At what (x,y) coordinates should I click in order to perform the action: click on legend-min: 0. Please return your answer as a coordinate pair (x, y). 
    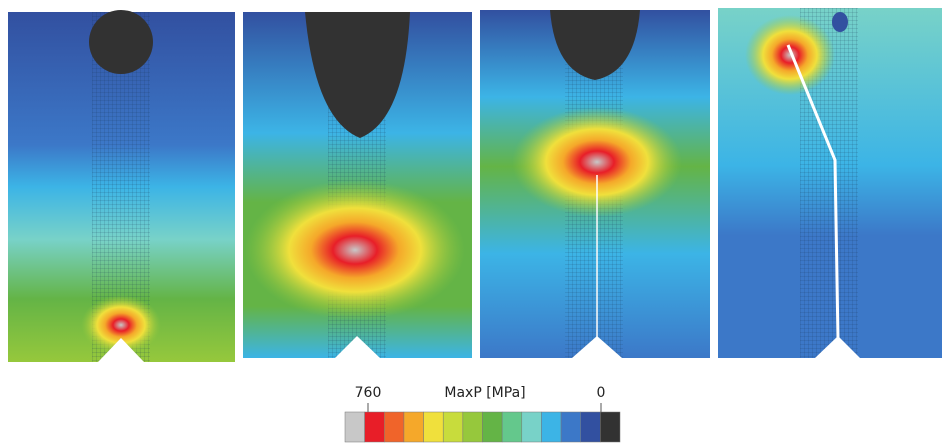
    Looking at the image, I should click on (601, 393).